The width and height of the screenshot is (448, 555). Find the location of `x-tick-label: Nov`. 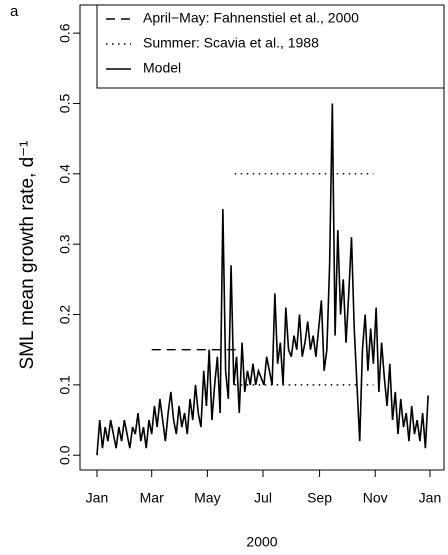

x-tick-label: Nov is located at coordinates (375, 498).